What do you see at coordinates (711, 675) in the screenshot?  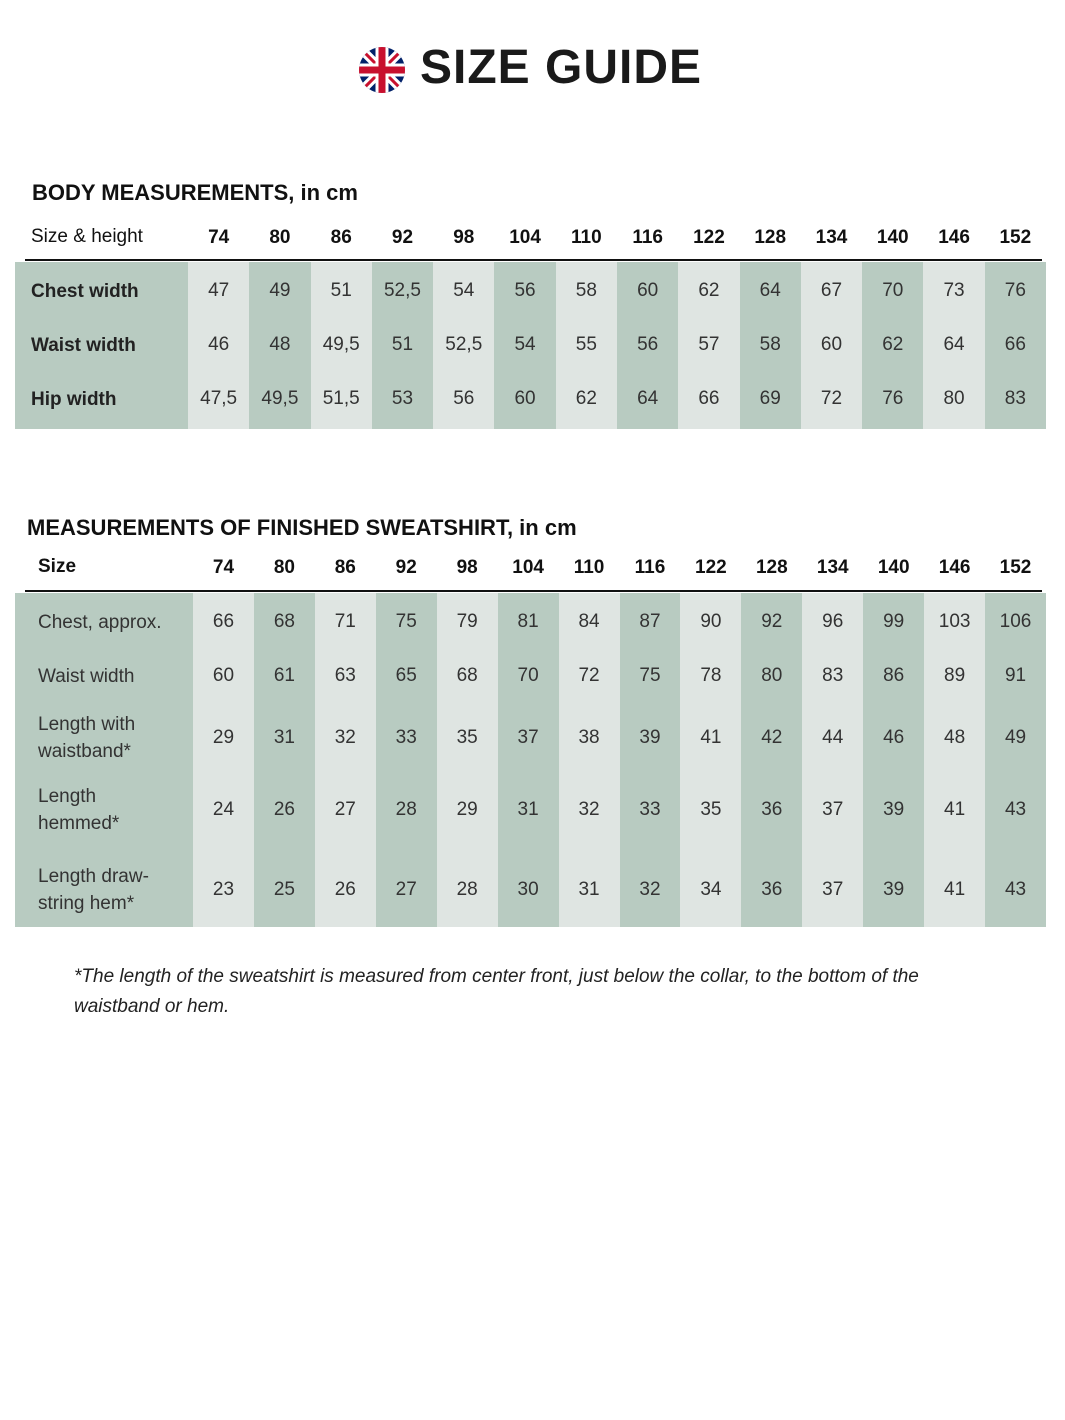 I see `value-cell: 78` at bounding box center [711, 675].